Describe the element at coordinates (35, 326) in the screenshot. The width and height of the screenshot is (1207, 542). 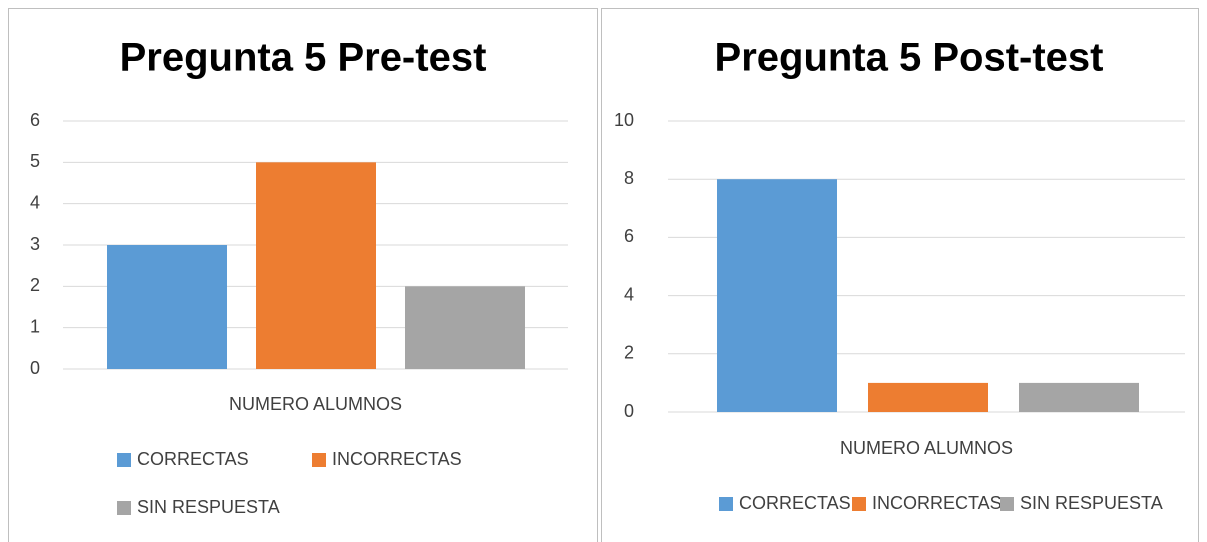
I see `y-tick-label: 1` at that location.